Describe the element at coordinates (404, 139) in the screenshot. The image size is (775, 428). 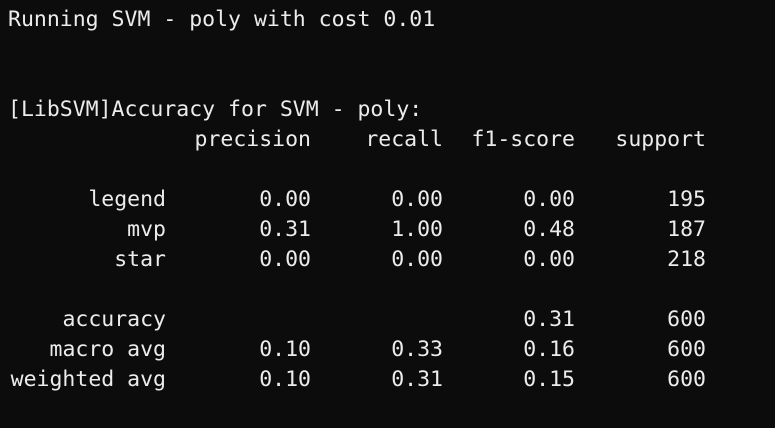
I see `header-recall: recall` at that location.